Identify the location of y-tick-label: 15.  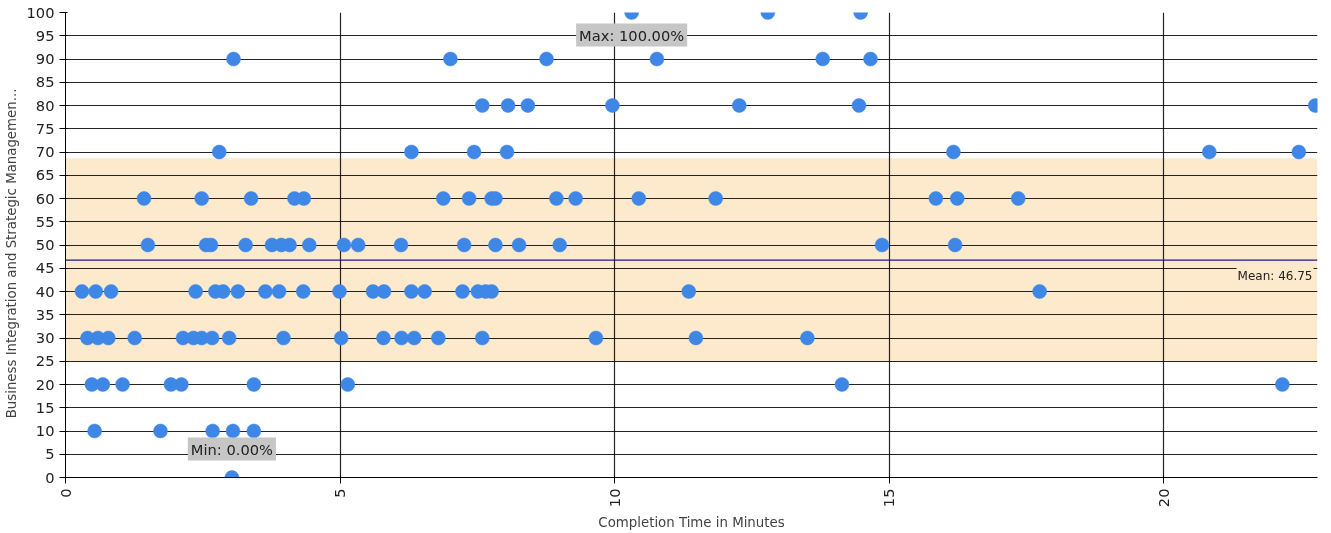
(45, 407).